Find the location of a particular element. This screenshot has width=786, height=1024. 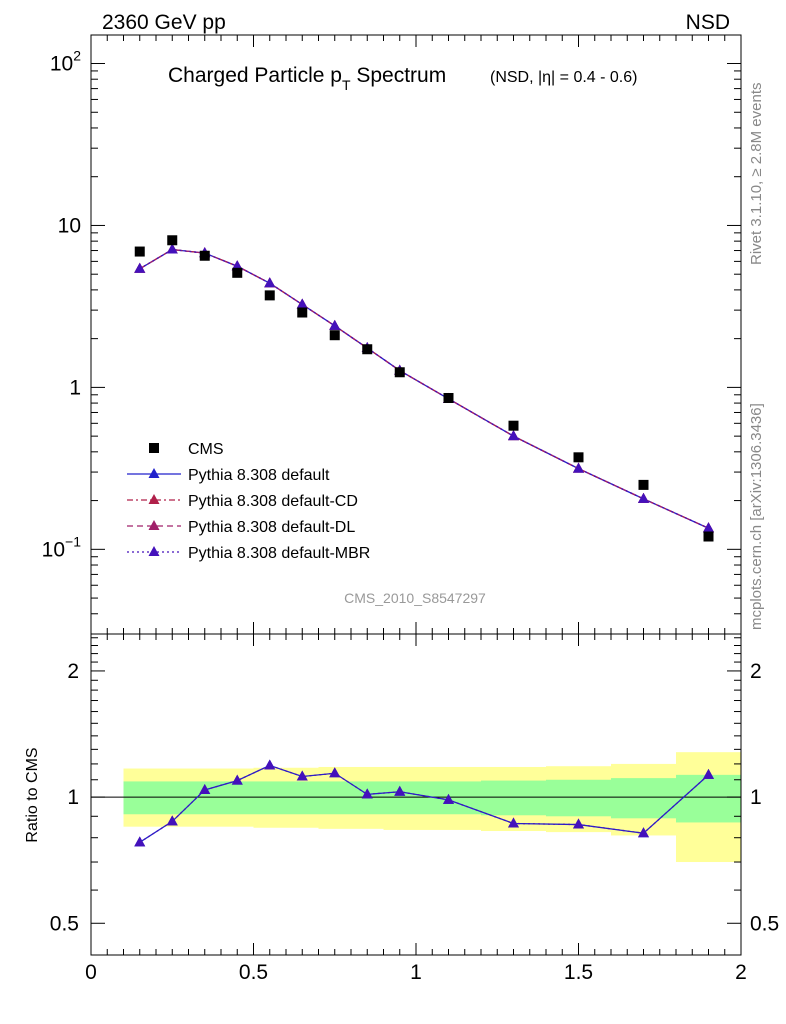

rivet-version-label: Rivet 3.1.10, ≥ 2.8M events is located at coordinates (756, 174).